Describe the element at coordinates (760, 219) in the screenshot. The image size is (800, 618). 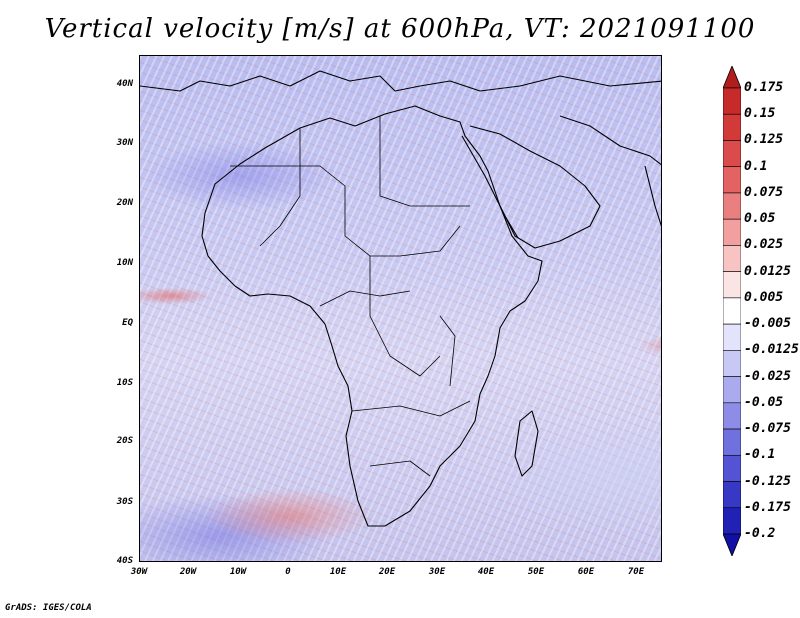
I see `colorbar-label: 0.05` at that location.